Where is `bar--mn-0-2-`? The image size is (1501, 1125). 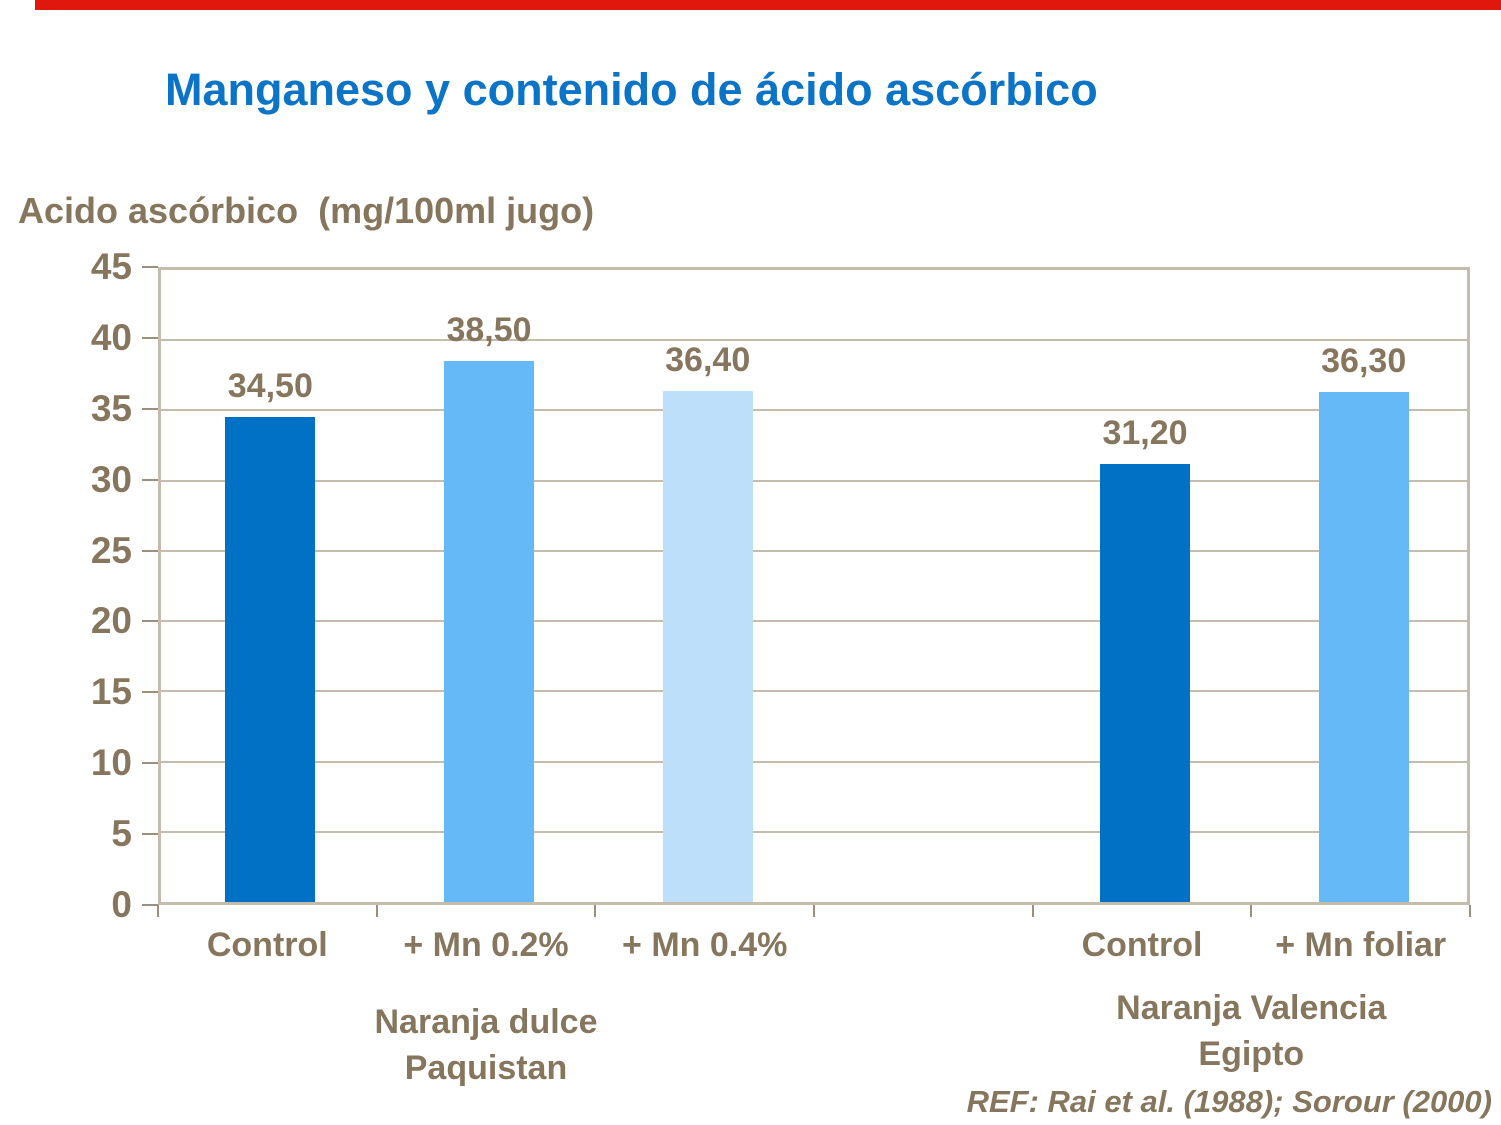
bar--mn-0-2- is located at coordinates (489, 631).